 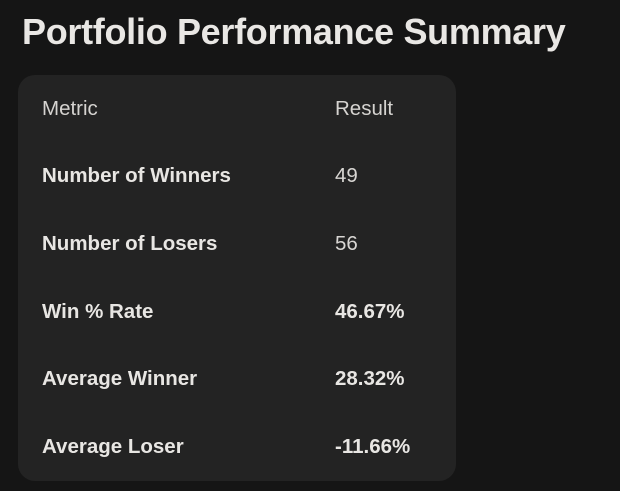 I want to click on metric-label-average-winner: Average Winner, so click(x=120, y=379).